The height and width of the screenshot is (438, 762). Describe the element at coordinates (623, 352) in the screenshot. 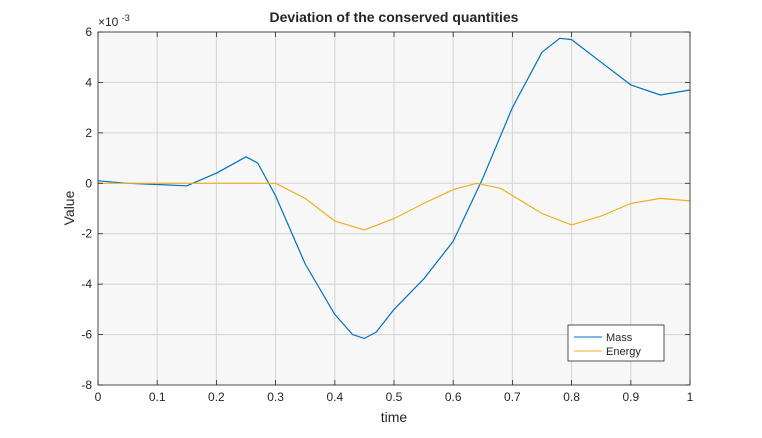

I see `legend-label-energy: Energy` at that location.